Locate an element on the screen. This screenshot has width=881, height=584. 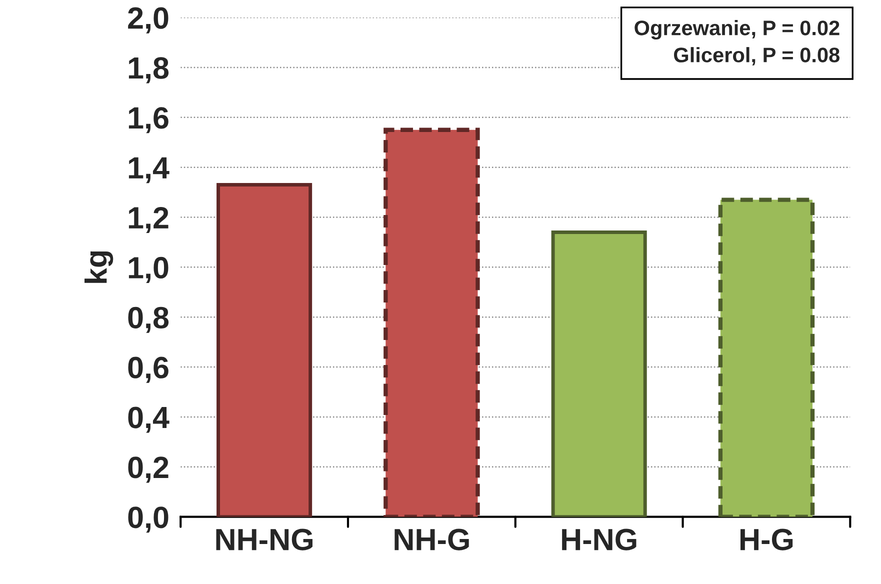
y-tick-label: 2,0 is located at coordinates (148, 20).